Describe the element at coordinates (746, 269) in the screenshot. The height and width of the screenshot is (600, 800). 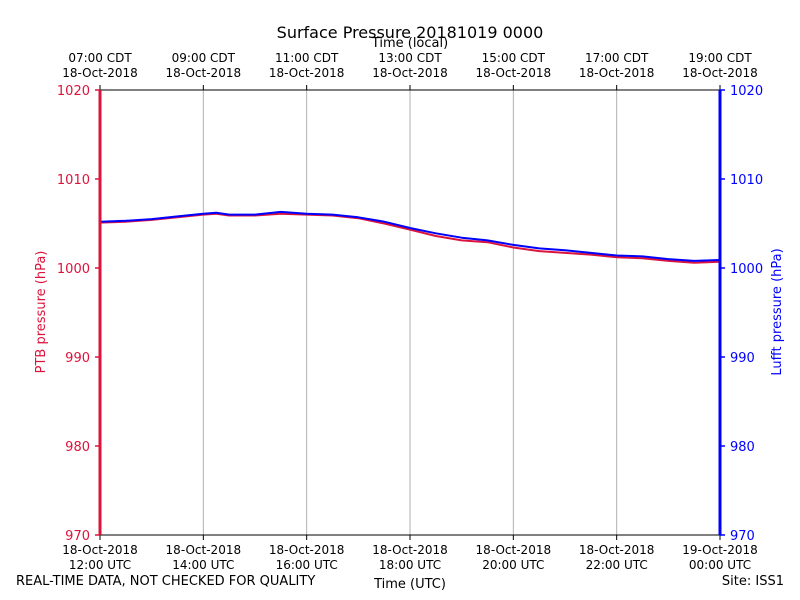
I see `right-y-tick-label: 1000` at that location.